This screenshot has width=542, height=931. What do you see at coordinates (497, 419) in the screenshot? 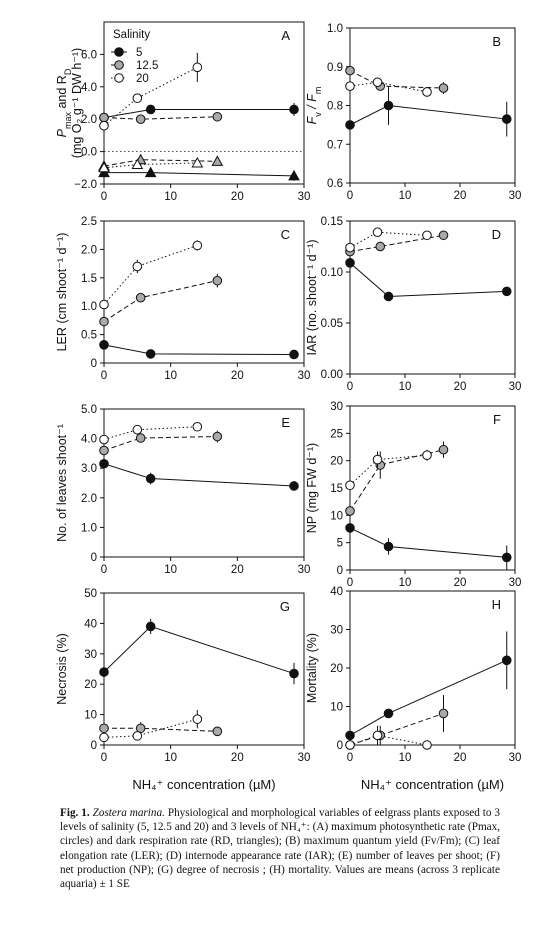
I see `panel-label-f: F` at bounding box center [497, 419].